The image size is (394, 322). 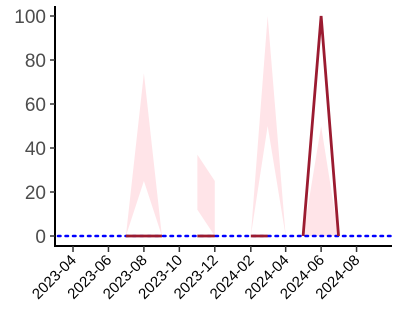 What do you see at coordinates (30, 17) in the screenshot?
I see `y-tick-label: 100` at bounding box center [30, 17].